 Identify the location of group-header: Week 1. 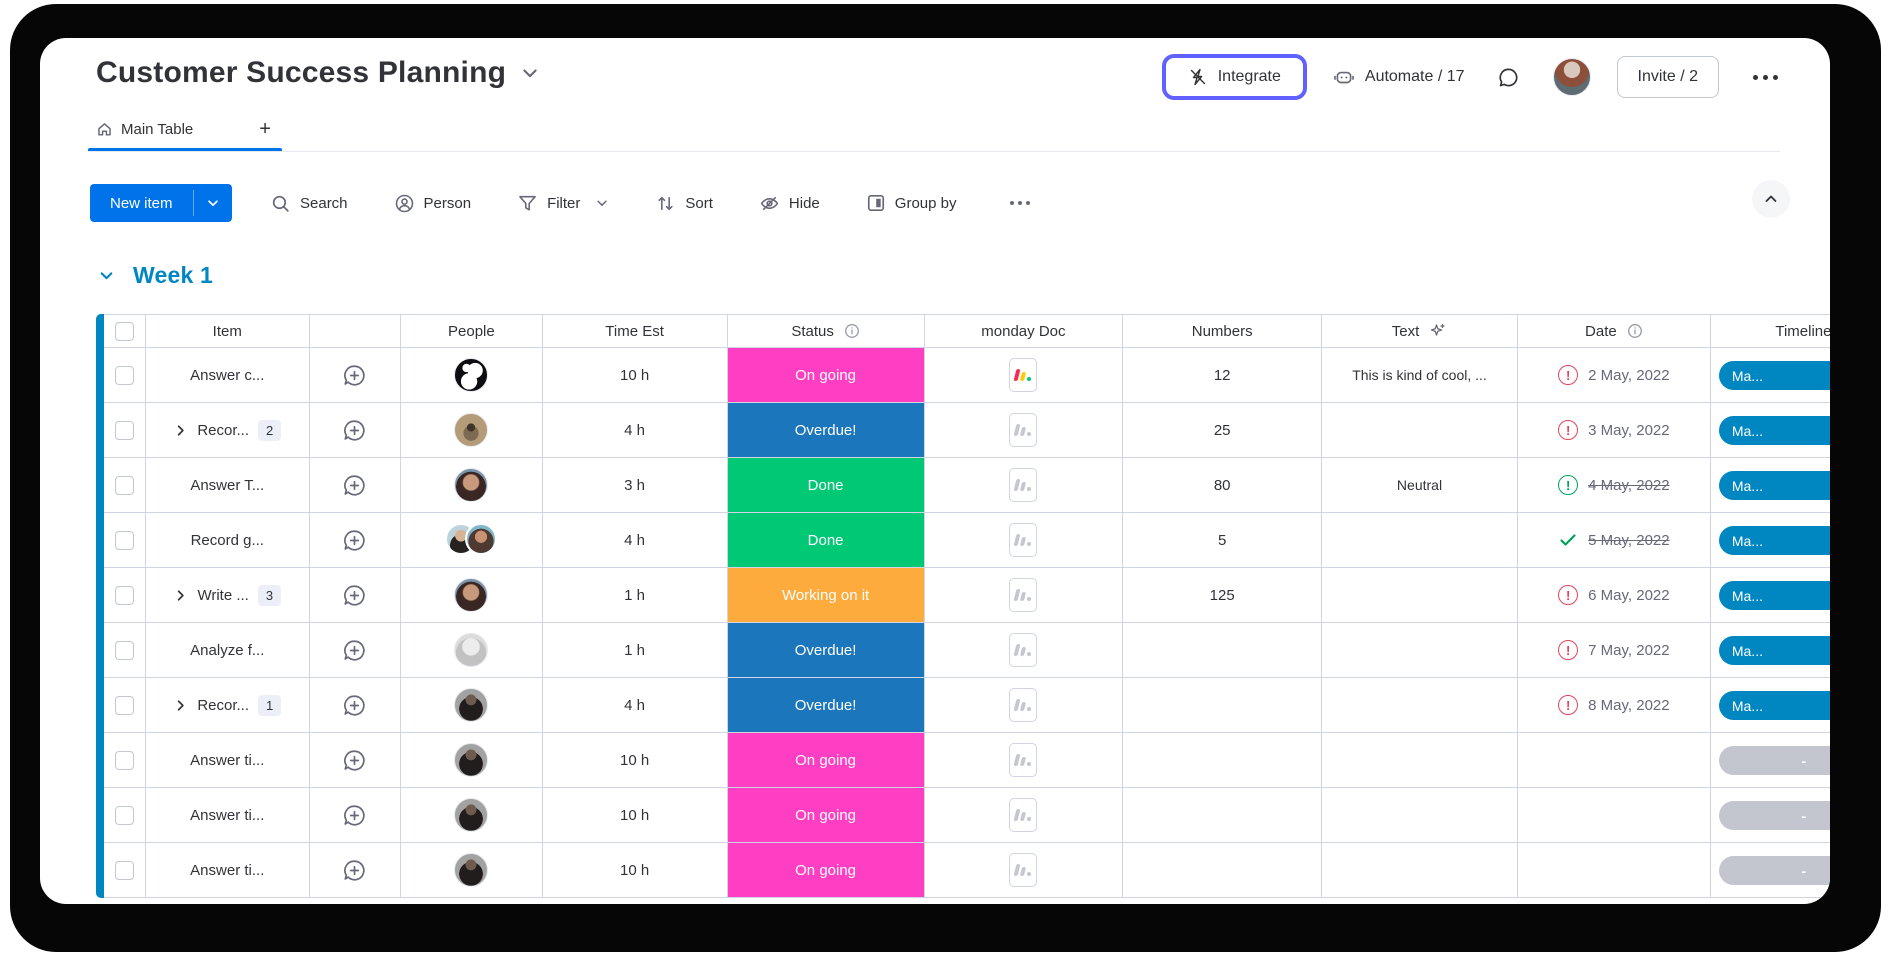
(155, 275).